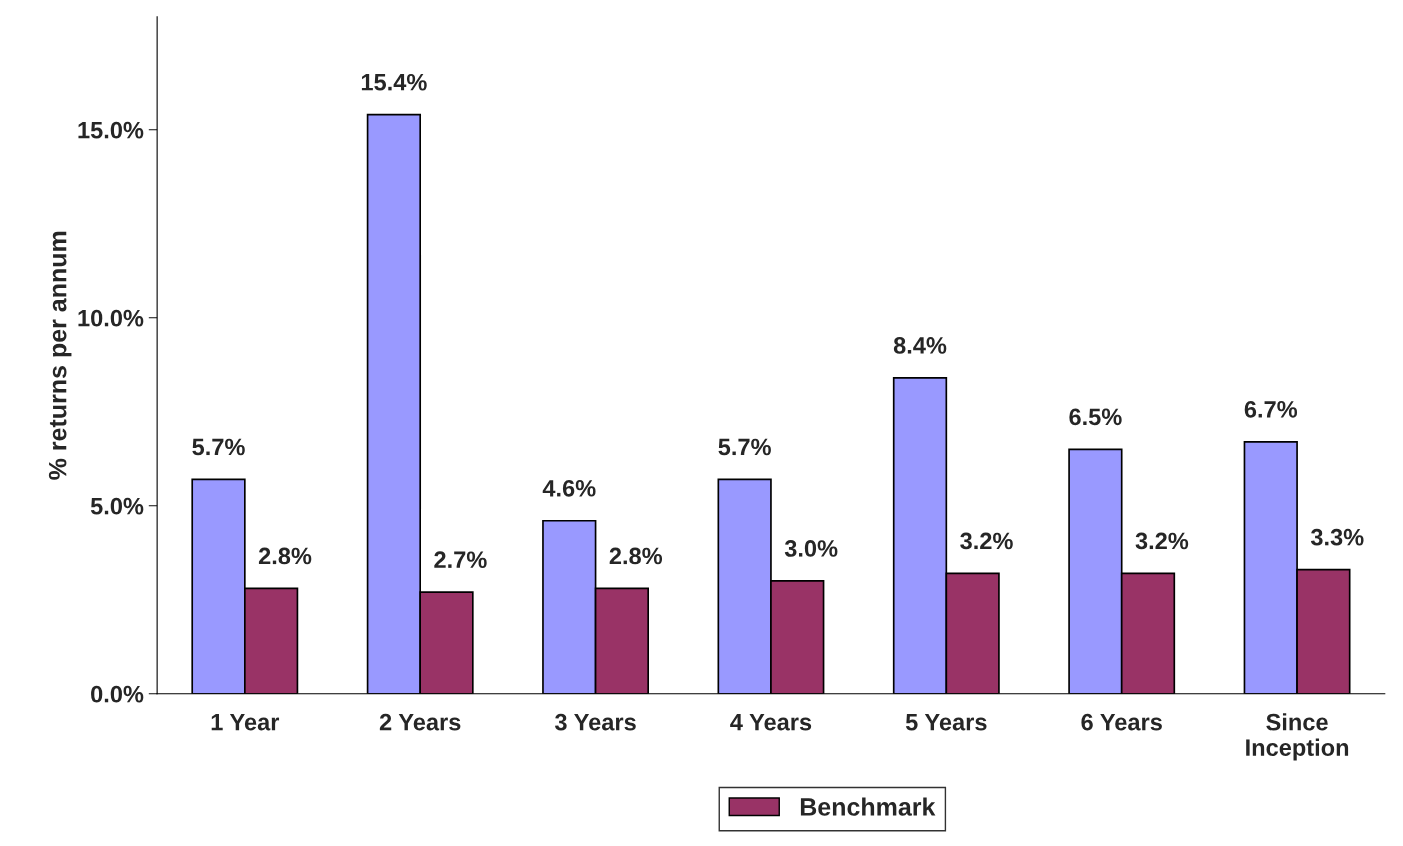 This screenshot has height=846, width=1403. What do you see at coordinates (1271, 409) in the screenshot?
I see `data-label: 6.7%` at bounding box center [1271, 409].